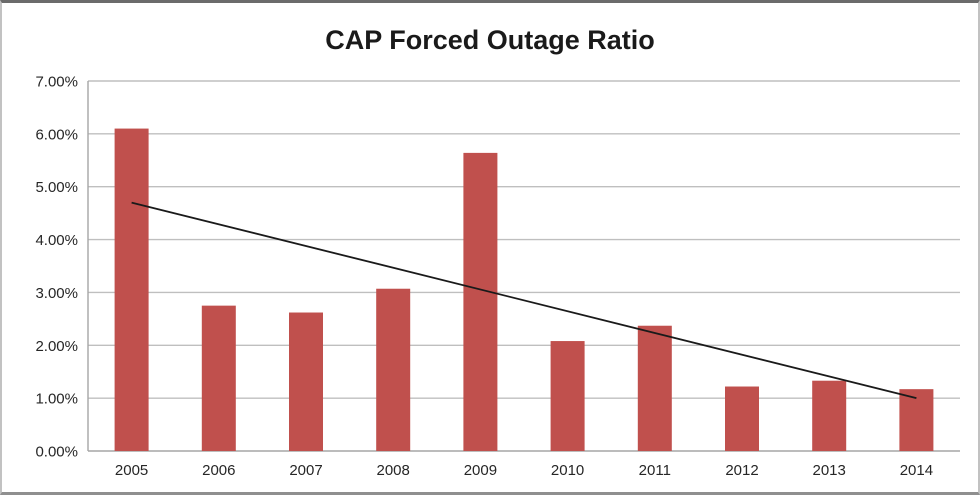 This screenshot has height=495, width=980. What do you see at coordinates (306, 381) in the screenshot?
I see `bar-2007` at bounding box center [306, 381].